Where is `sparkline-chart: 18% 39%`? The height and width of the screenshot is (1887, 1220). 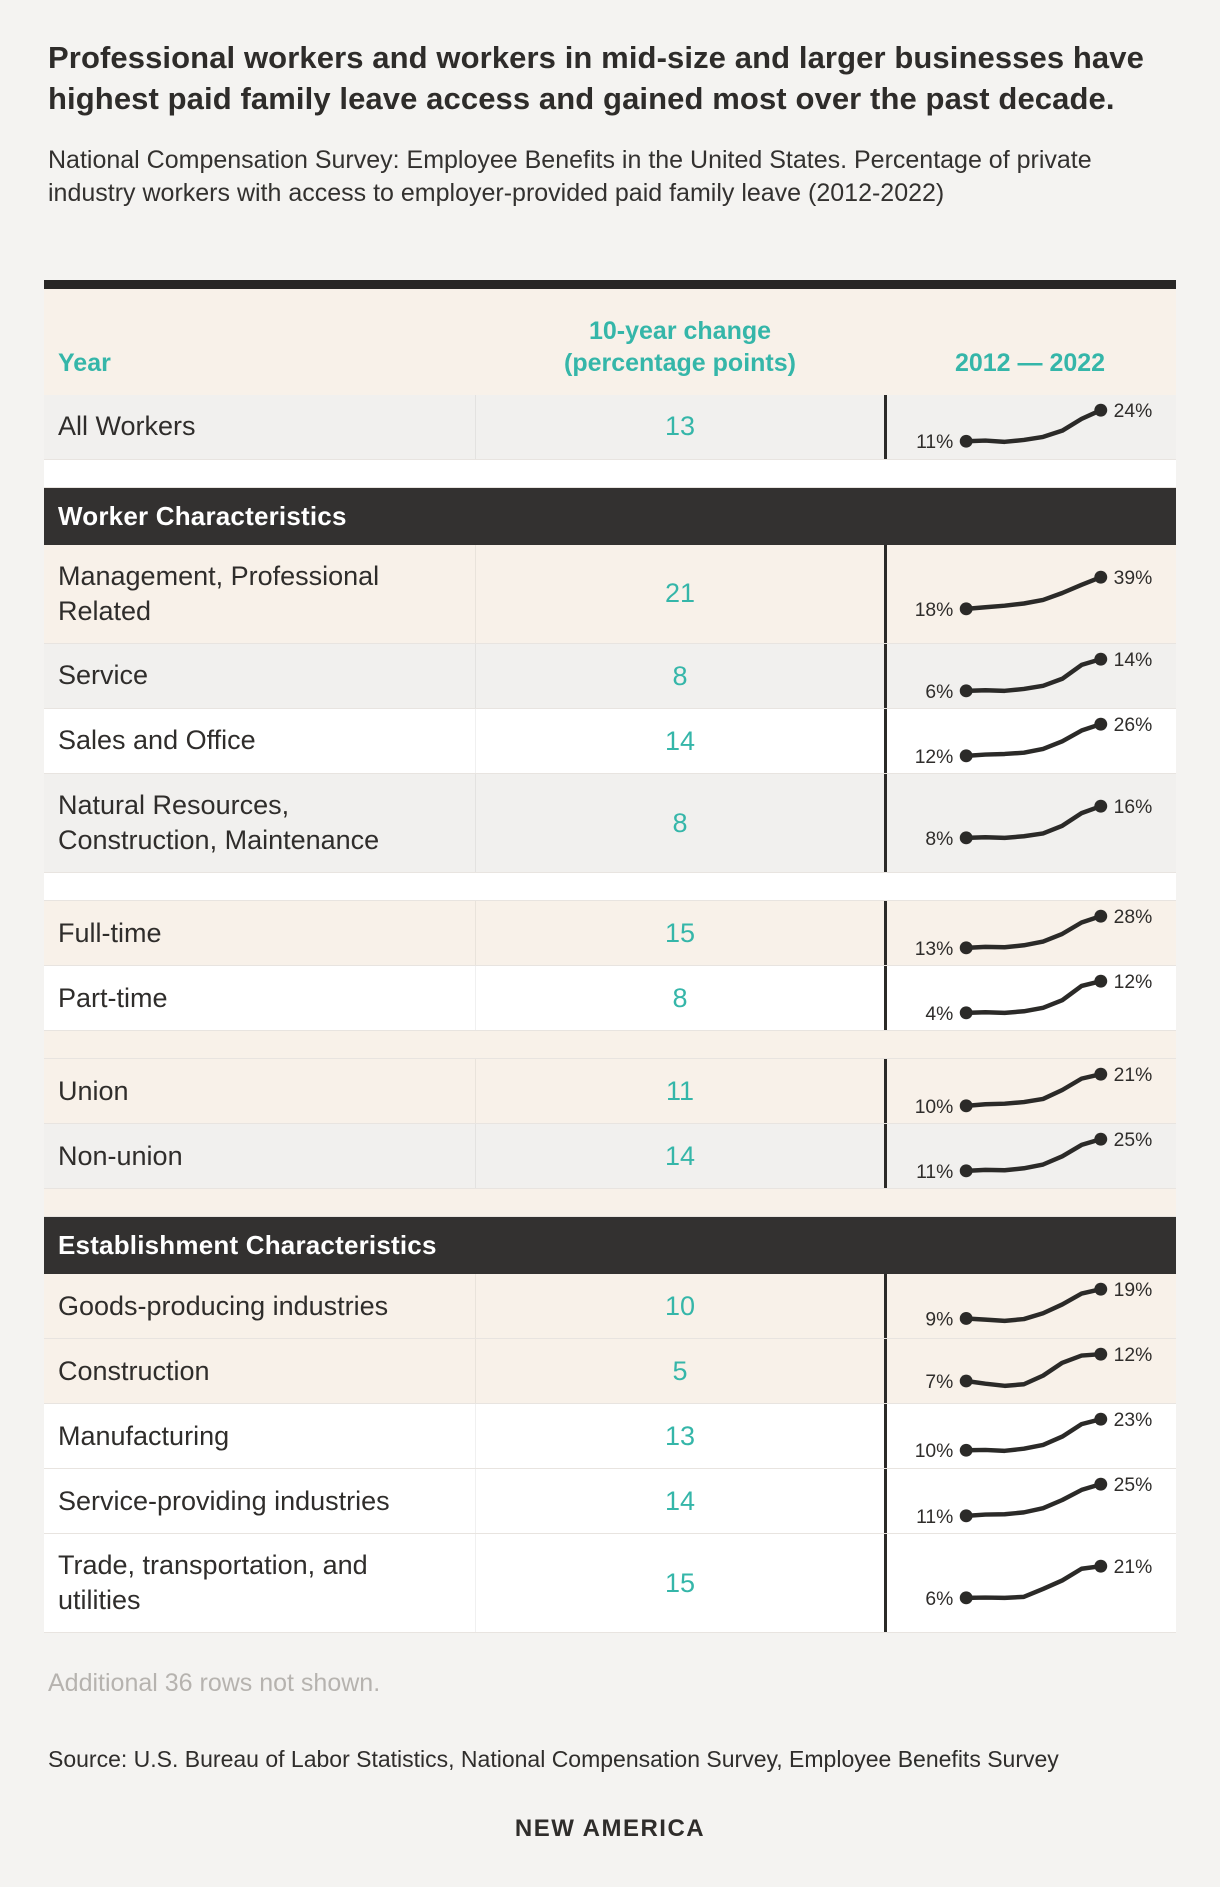
sparkline-chart: 18% 39% is located at coordinates (1034, 594).